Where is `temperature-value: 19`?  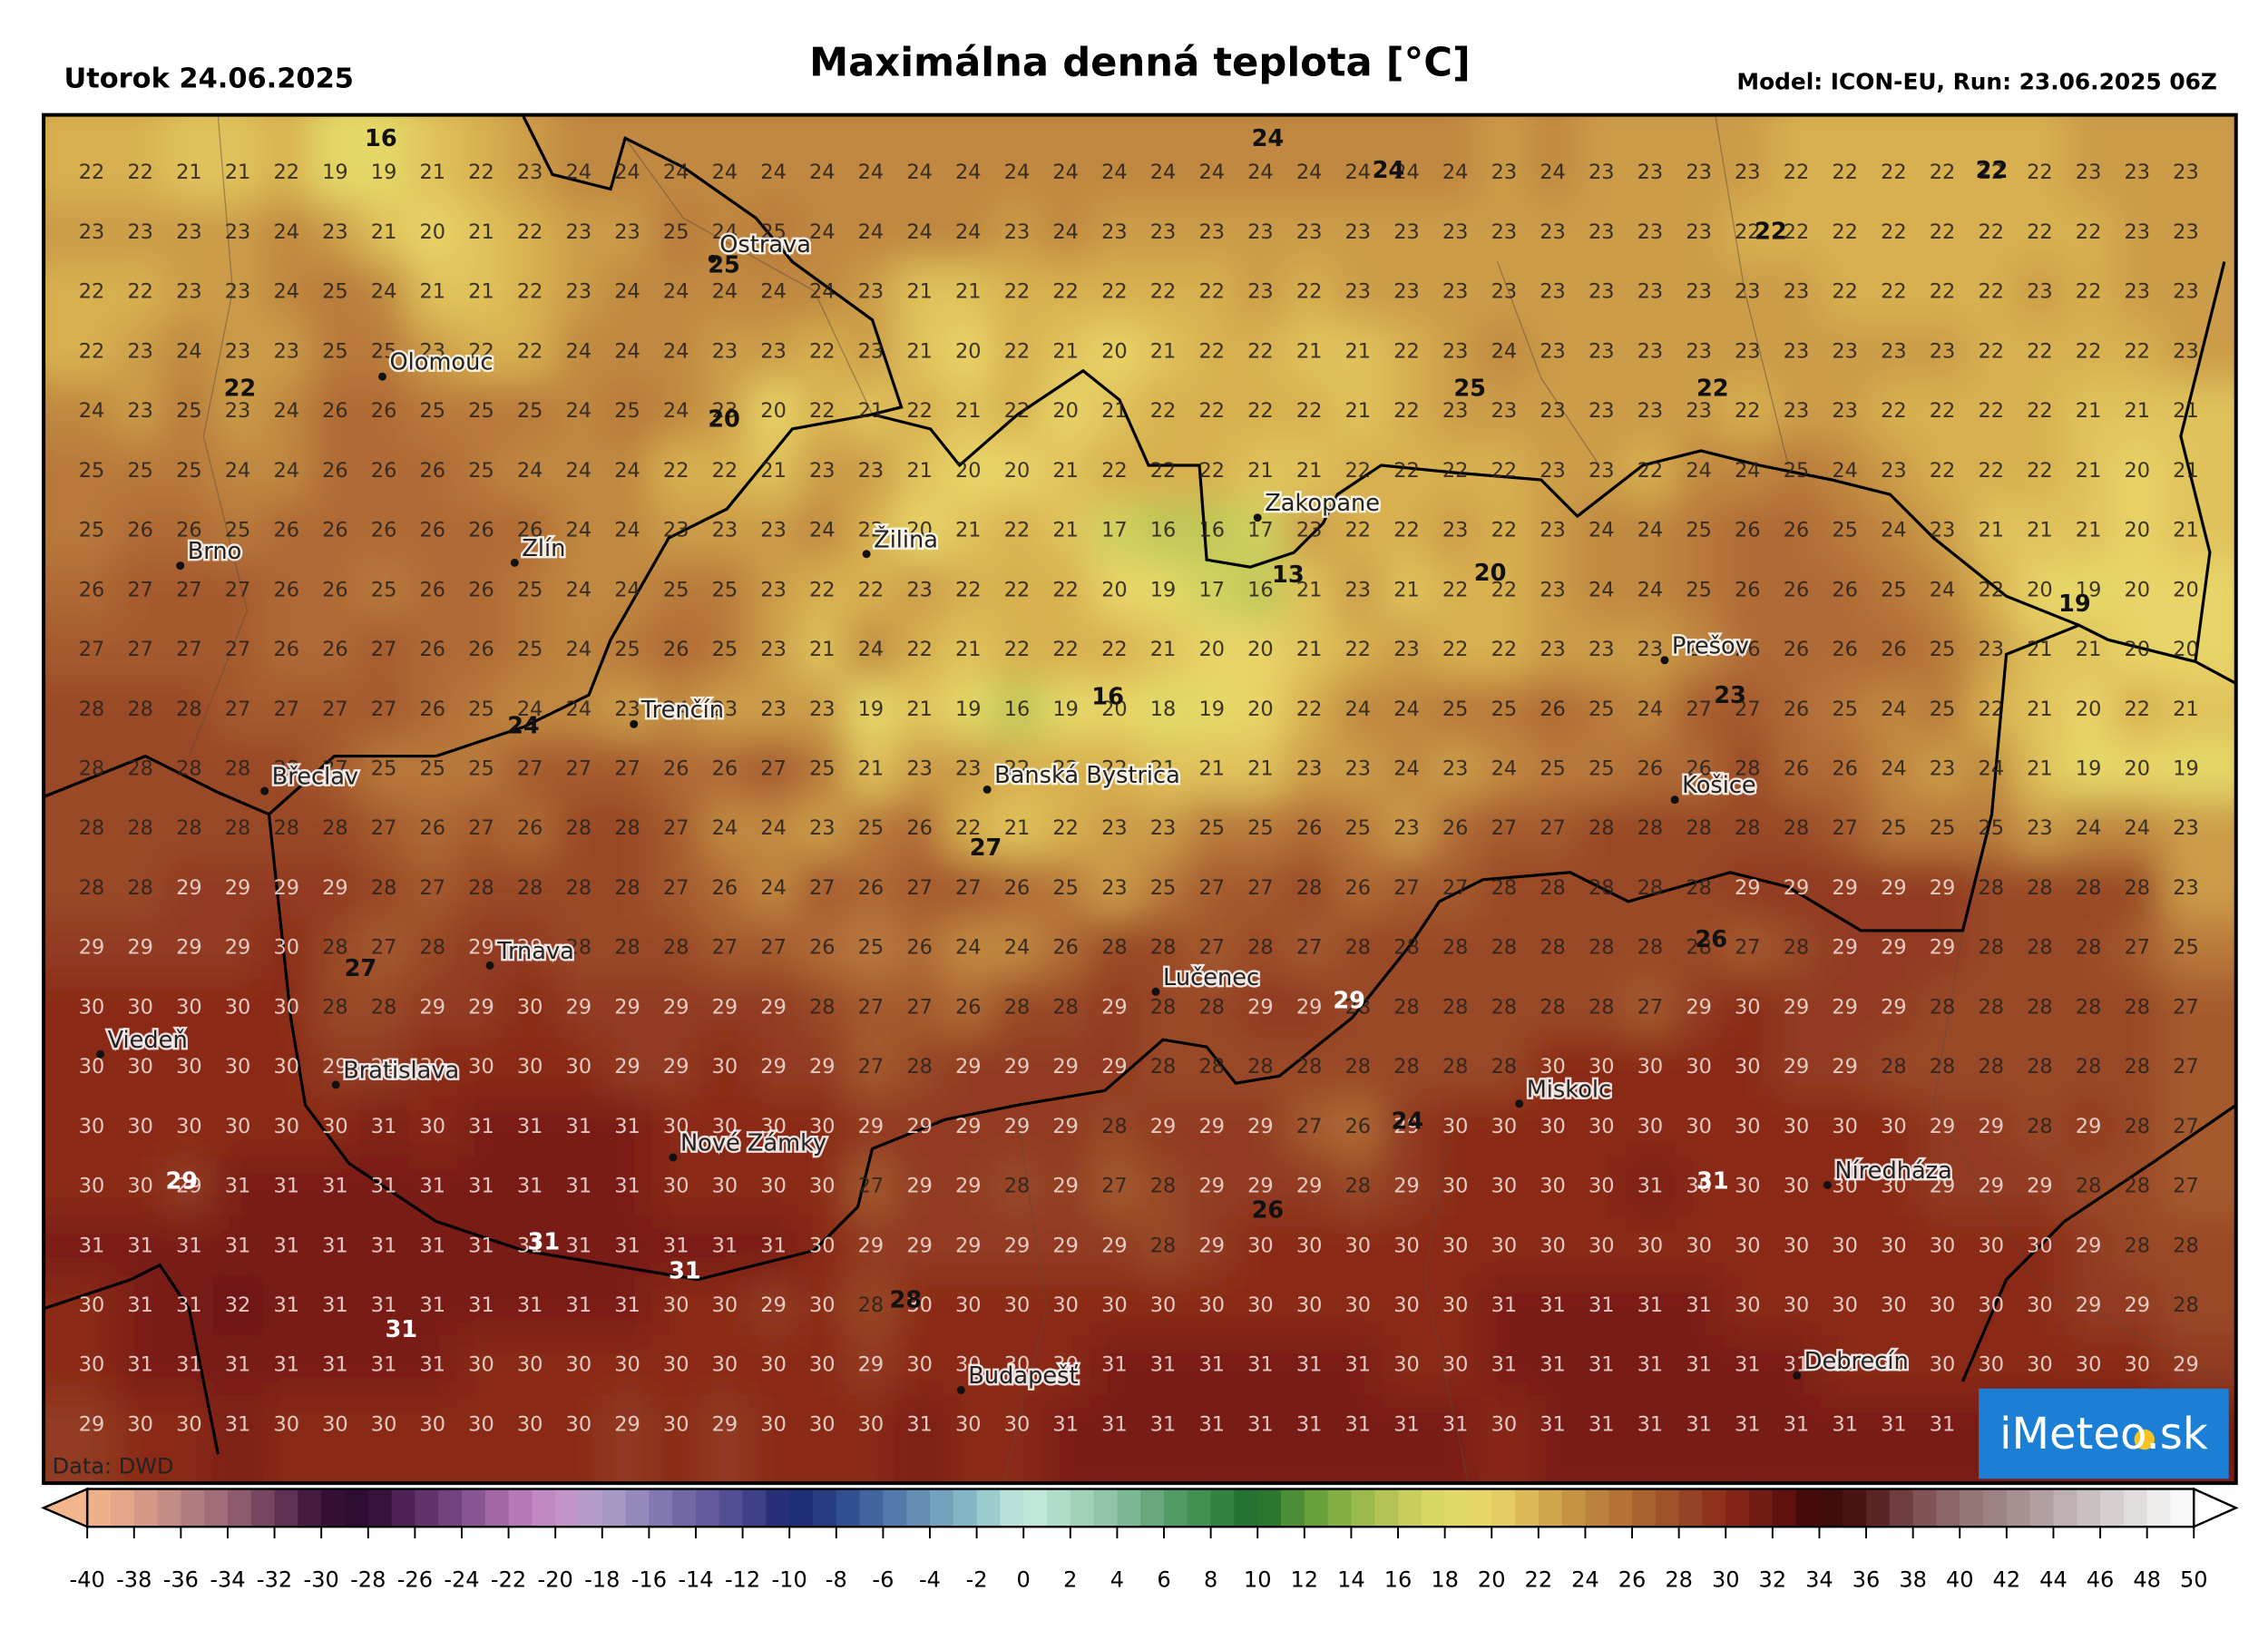 temperature-value: 19 is located at coordinates (1212, 709).